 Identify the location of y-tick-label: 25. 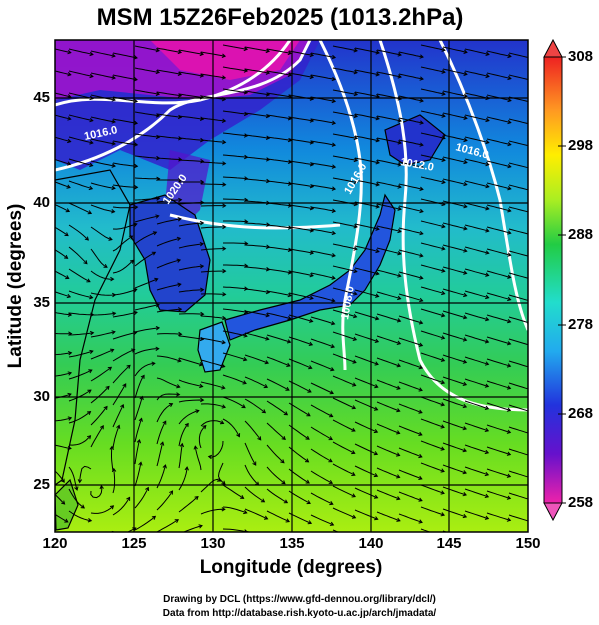
(41, 484).